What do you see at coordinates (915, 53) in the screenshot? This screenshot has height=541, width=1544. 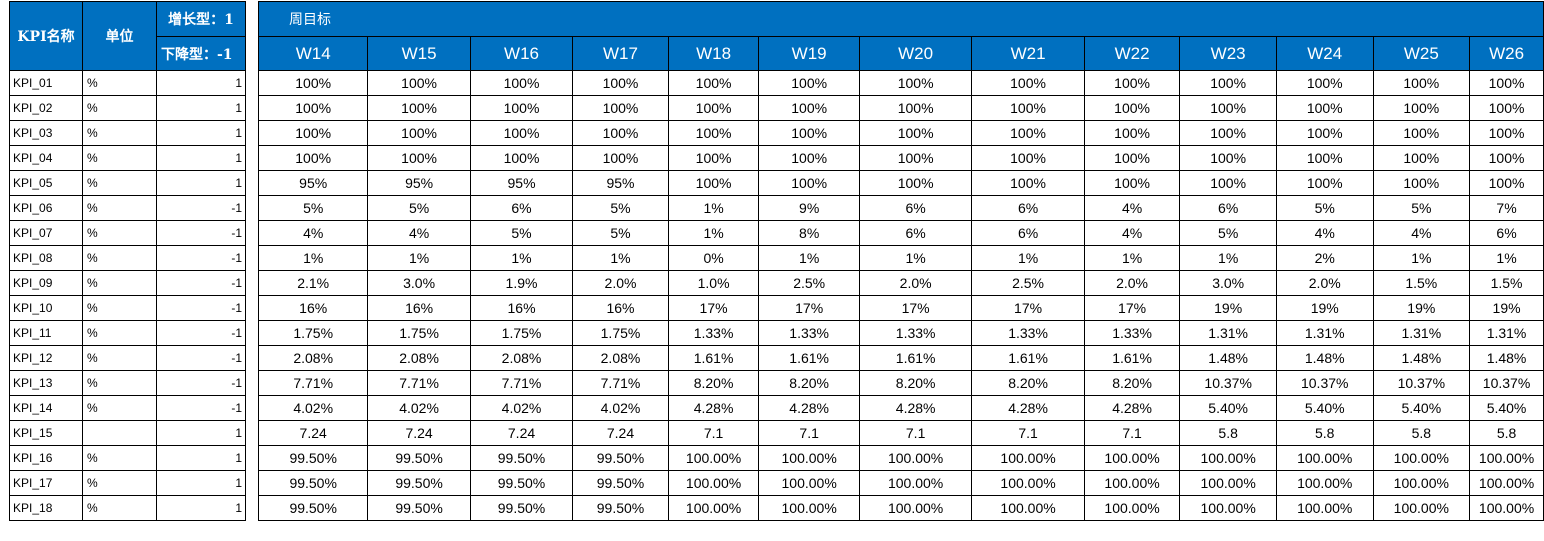 I see `week-header-w20: W20` at bounding box center [915, 53].